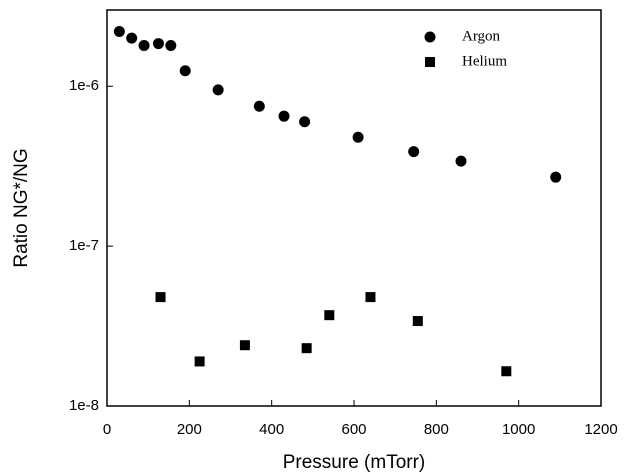  I want to click on y-tick-label: 1e-6, so click(84, 85).